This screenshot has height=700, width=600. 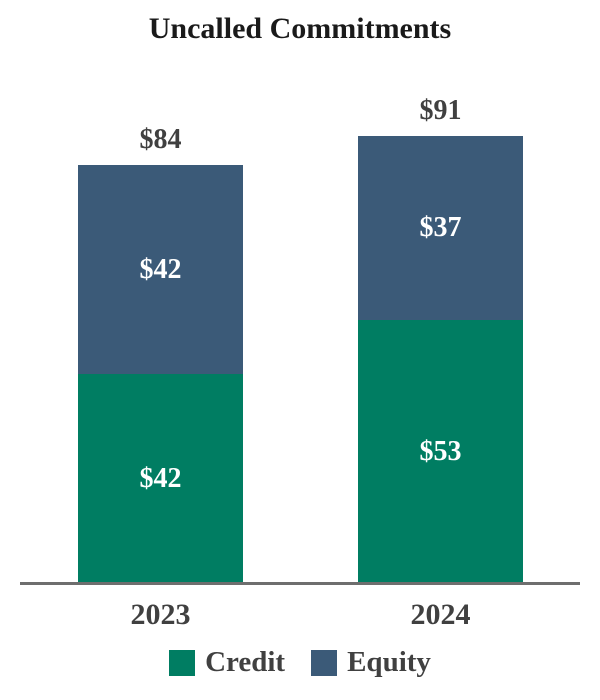 I want to click on chart-title: Uncalled Commitments, so click(x=300, y=28).